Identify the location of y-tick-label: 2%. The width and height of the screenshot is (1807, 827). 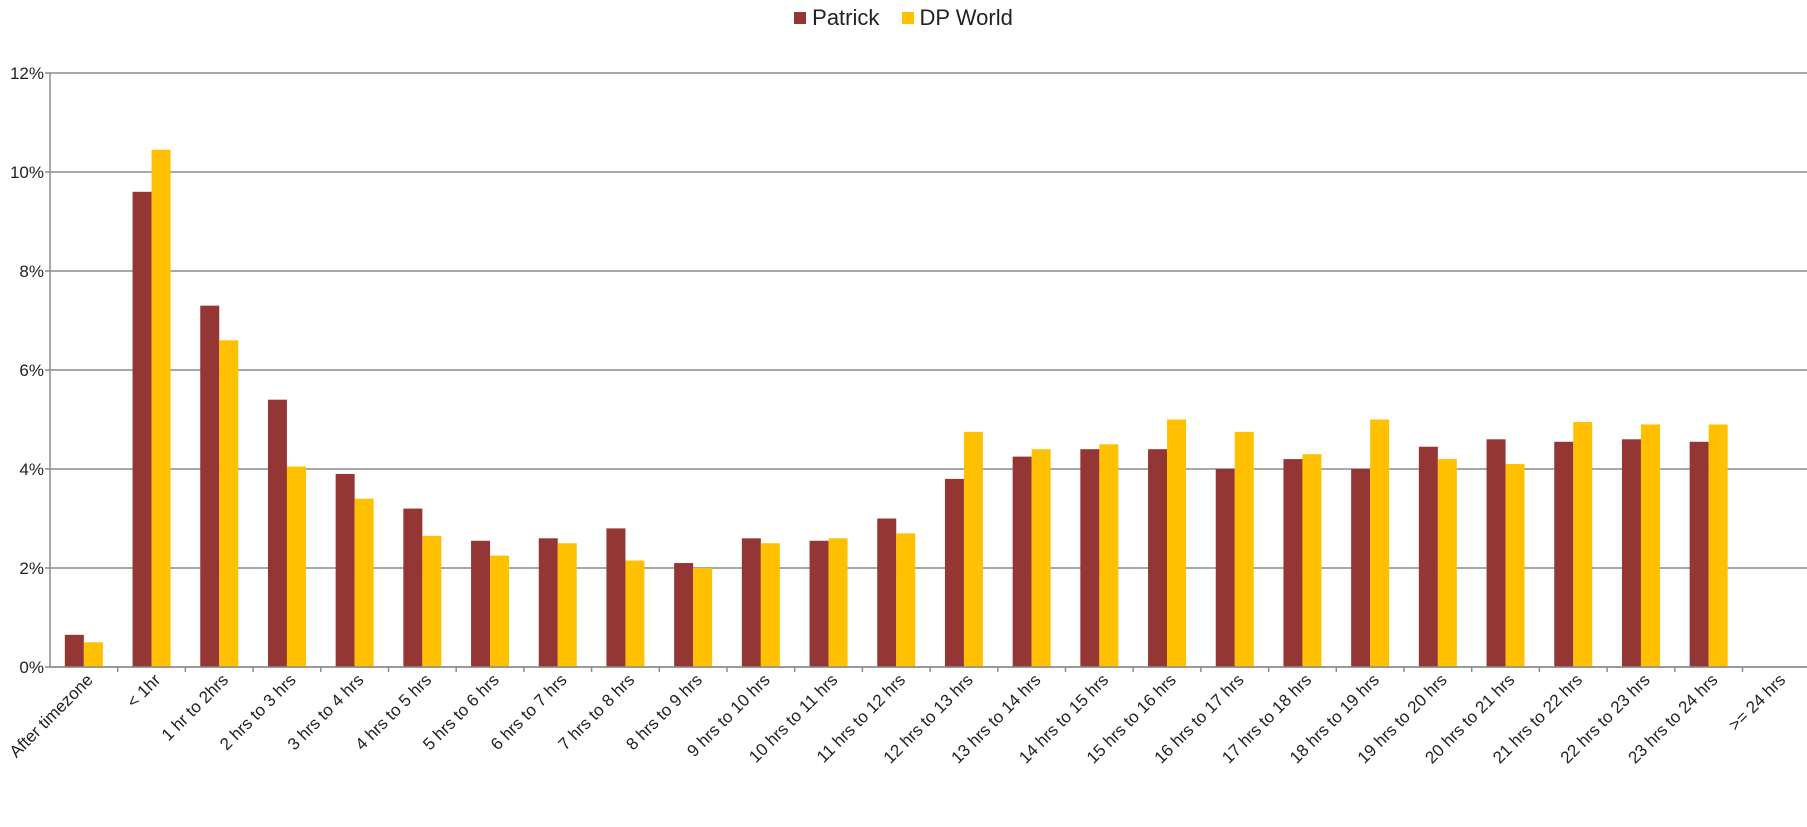
(31, 568).